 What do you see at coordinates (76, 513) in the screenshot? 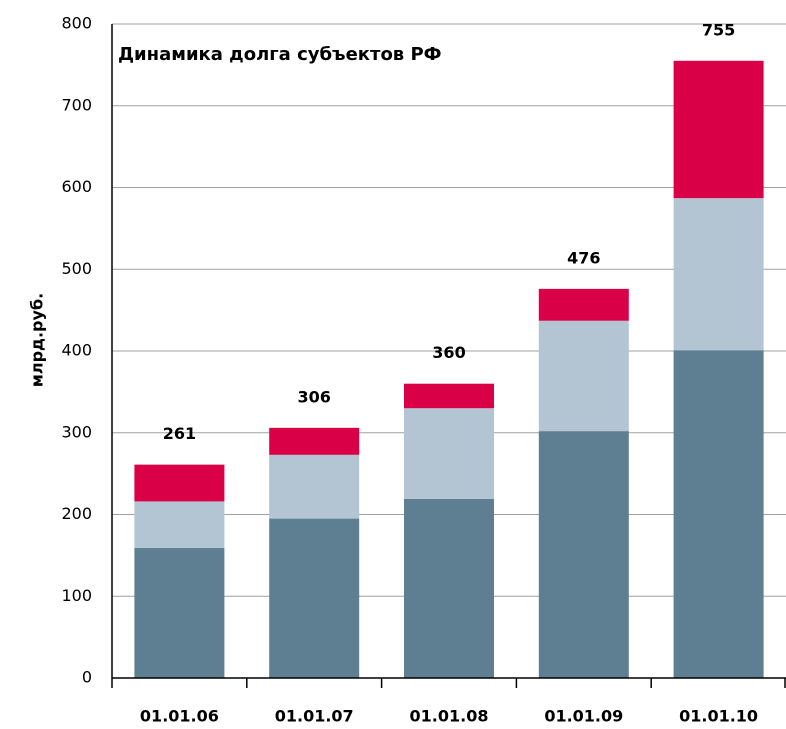
I see `y-tick-label: 200` at bounding box center [76, 513].